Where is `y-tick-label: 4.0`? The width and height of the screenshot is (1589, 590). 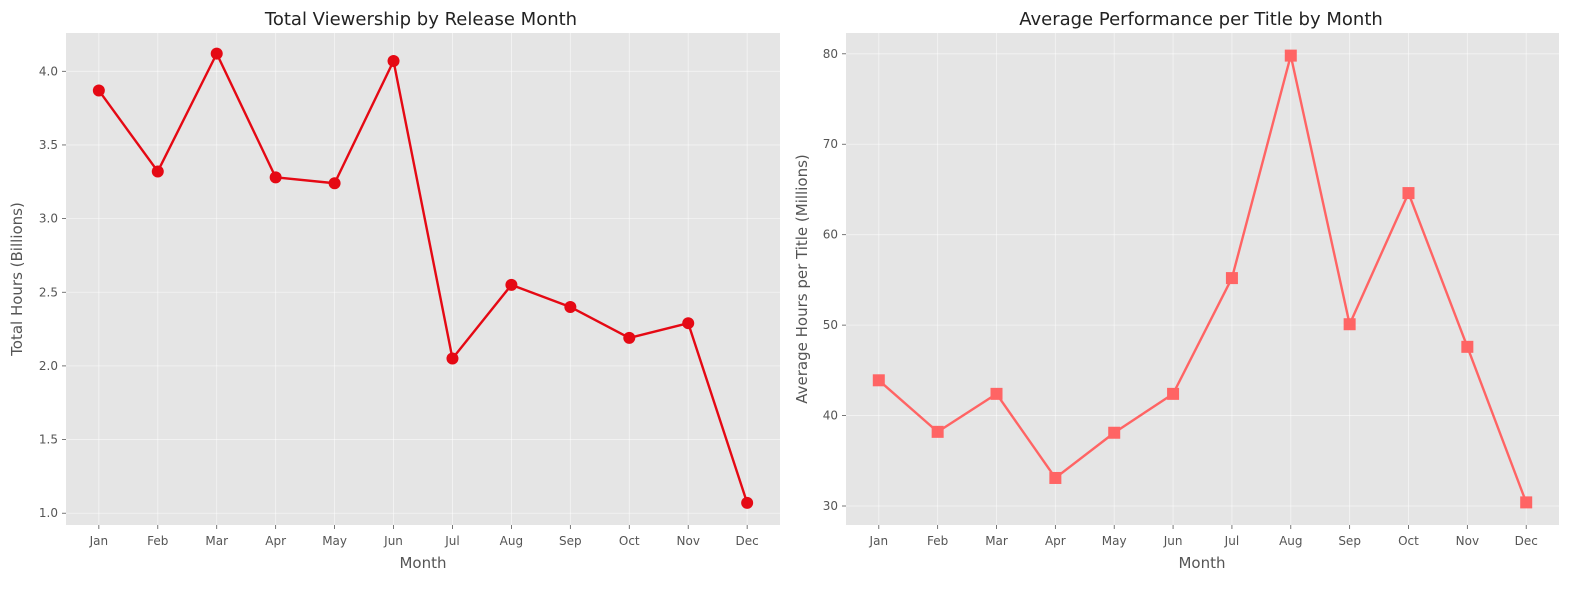
y-tick-label: 4.0 is located at coordinates (48, 71).